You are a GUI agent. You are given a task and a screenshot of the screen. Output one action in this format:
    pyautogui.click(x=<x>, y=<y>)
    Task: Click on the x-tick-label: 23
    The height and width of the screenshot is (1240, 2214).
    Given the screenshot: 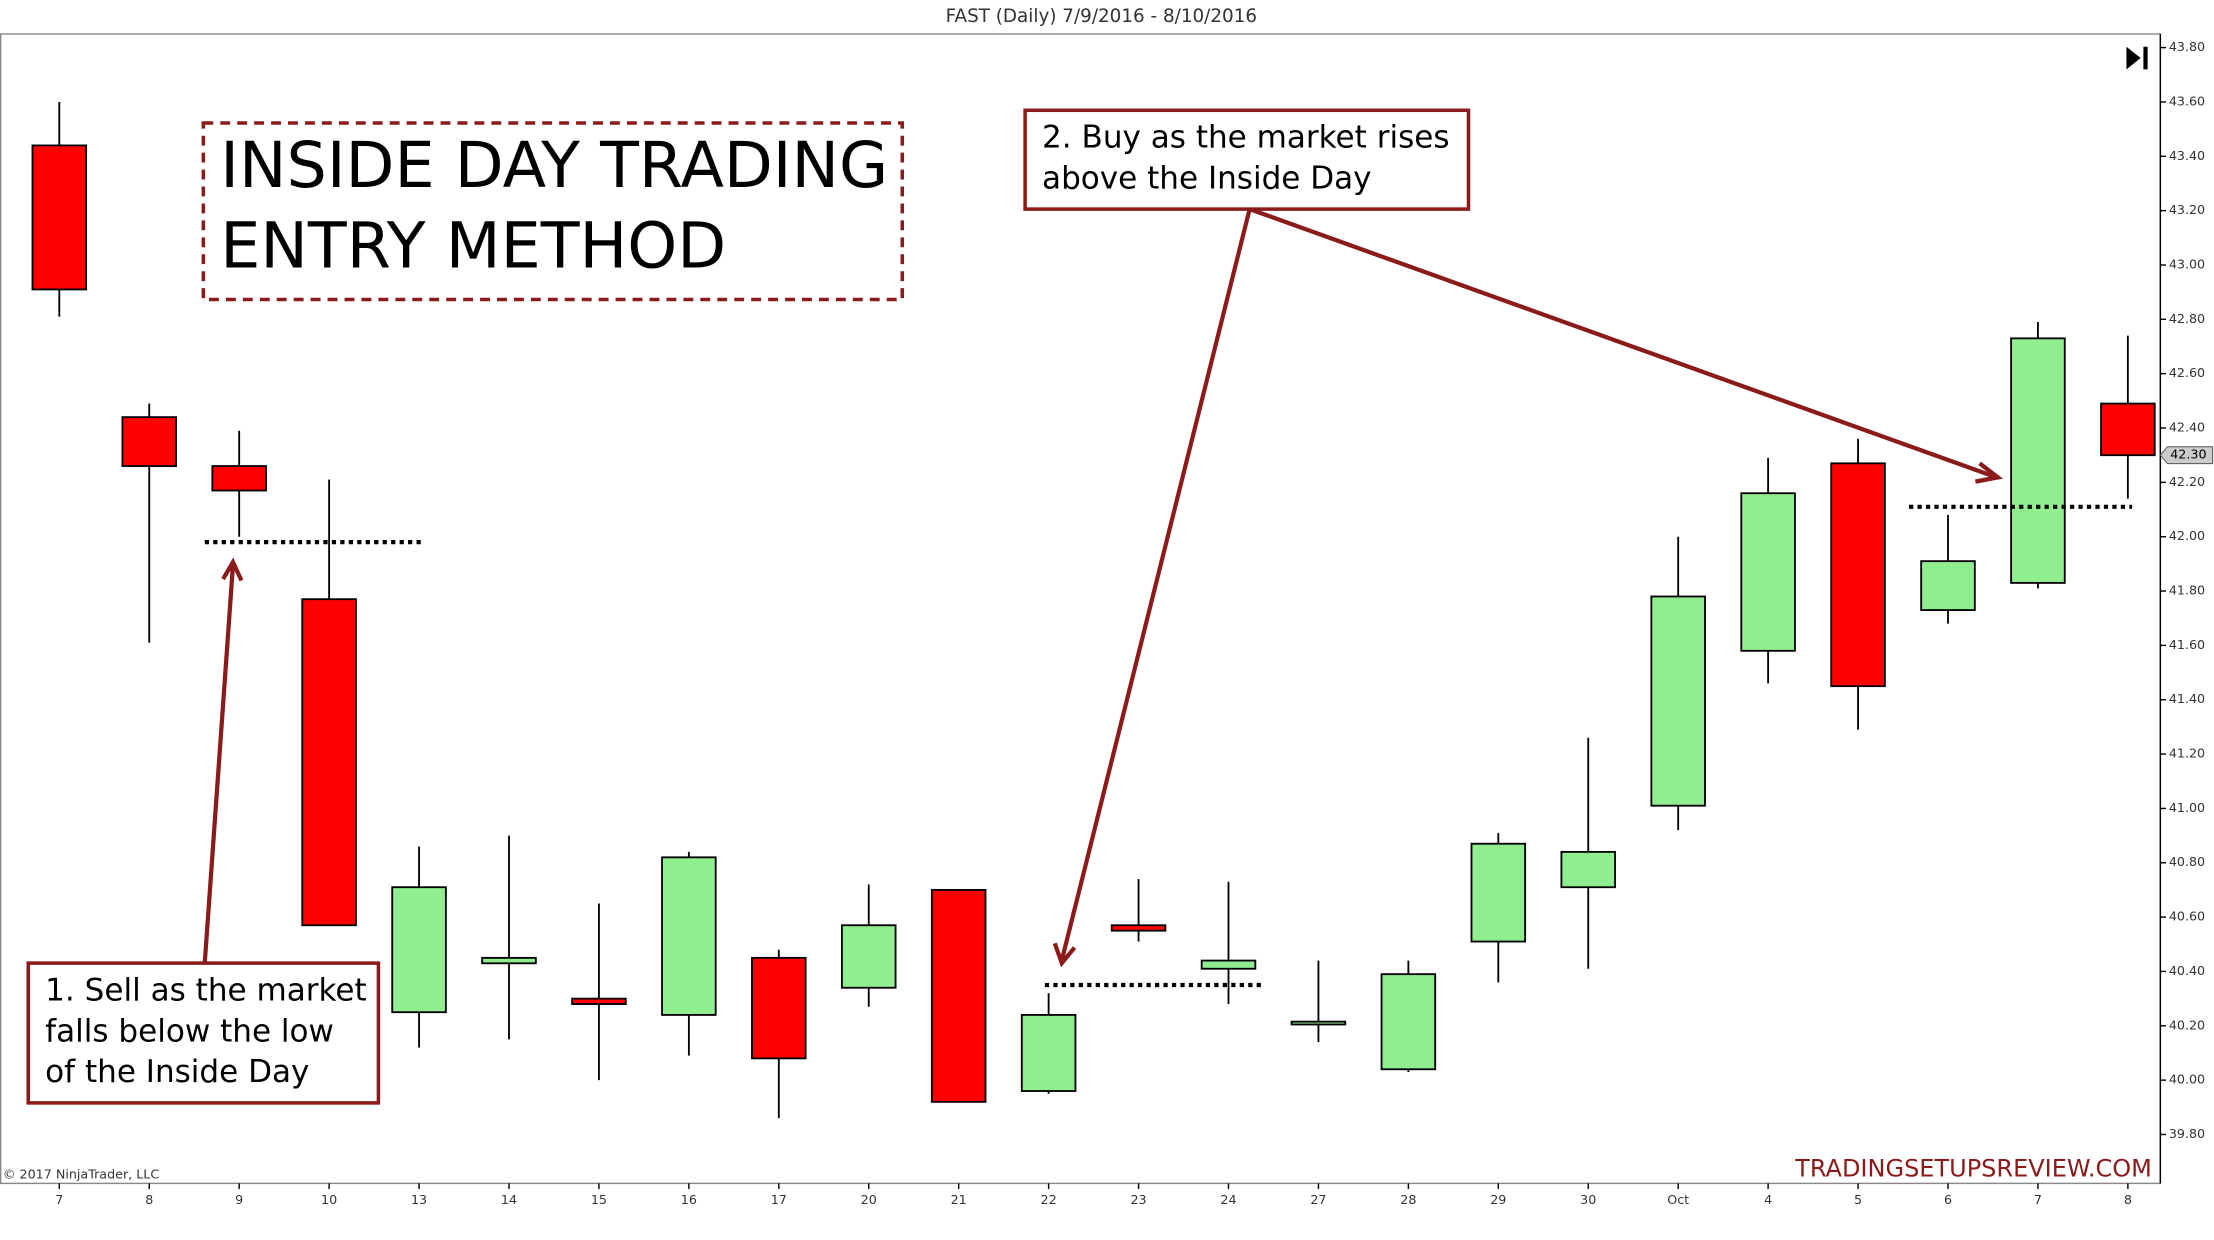 What is the action you would take?
    pyautogui.click(x=1138, y=1199)
    